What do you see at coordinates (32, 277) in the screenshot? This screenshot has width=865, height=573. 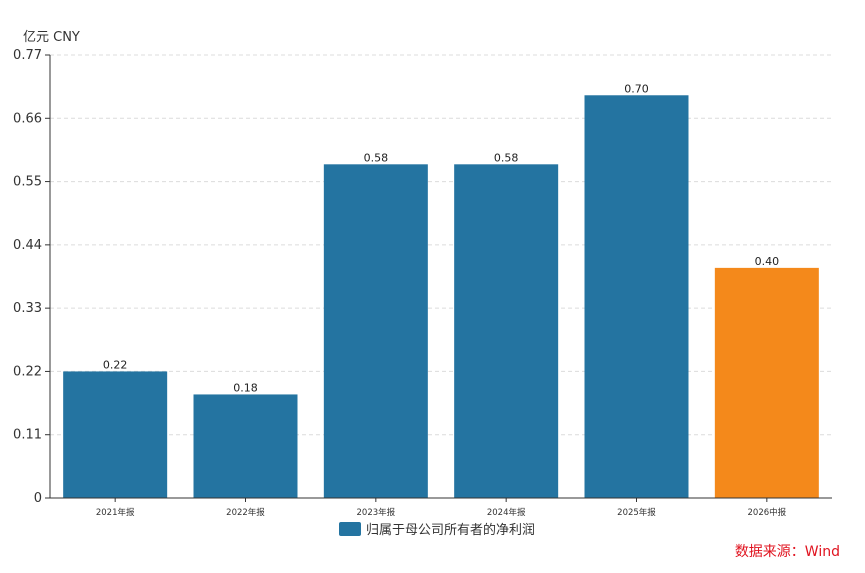 I see `y-axis: 0 0.11 0.22 0.33 0.44 0.55 0.66 0.77` at bounding box center [32, 277].